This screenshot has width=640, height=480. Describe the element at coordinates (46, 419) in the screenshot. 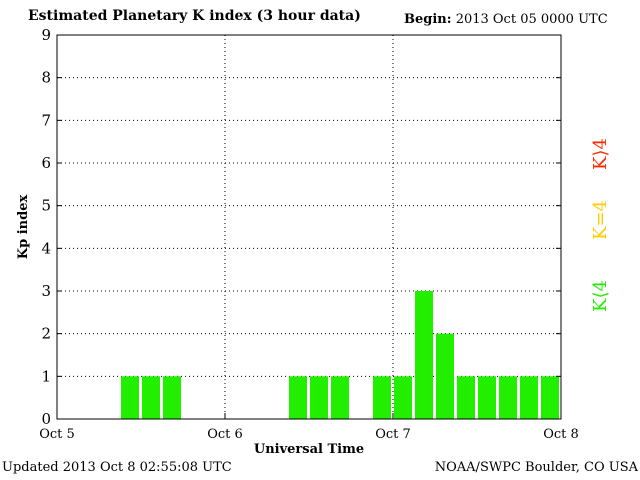

I see `y-tick-label: 0` at that location.